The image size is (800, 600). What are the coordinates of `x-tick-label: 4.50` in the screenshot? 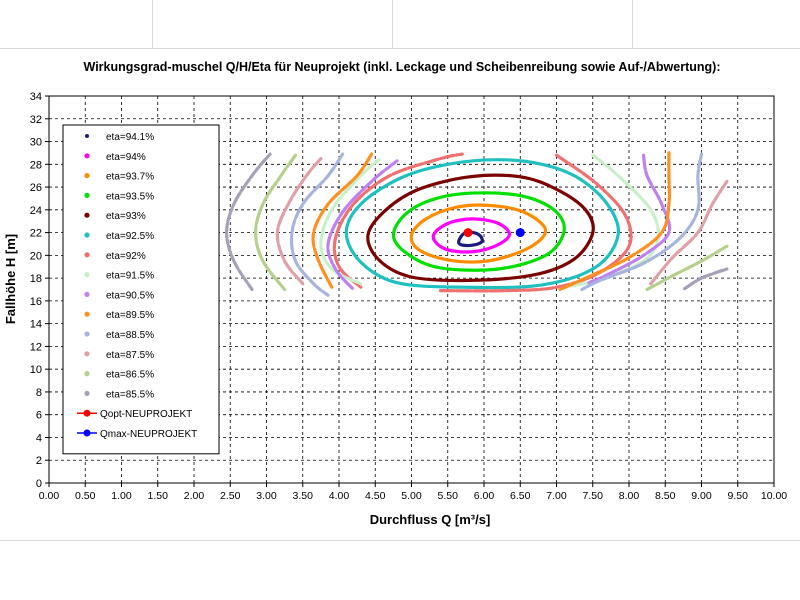 It's located at (375, 496).